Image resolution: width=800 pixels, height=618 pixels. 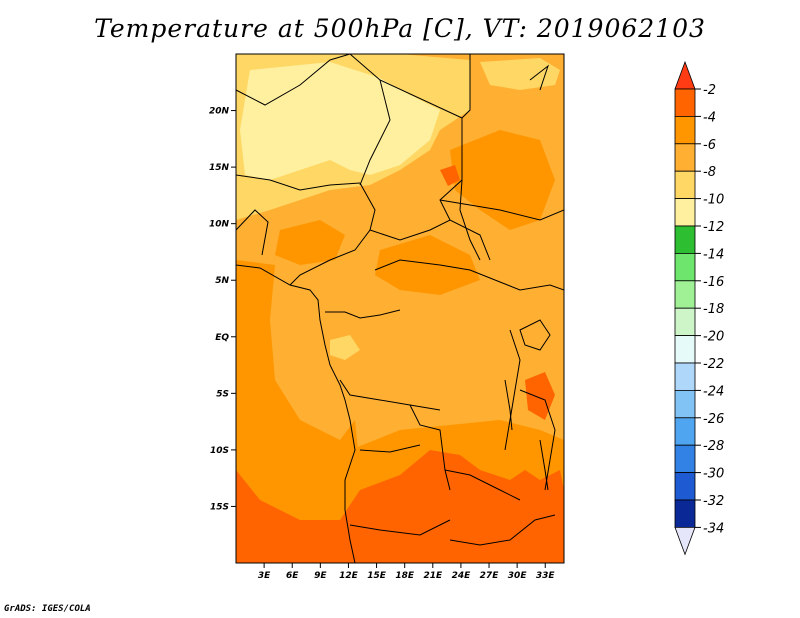 What do you see at coordinates (713, 391) in the screenshot?
I see `colorbar-label: -24` at bounding box center [713, 391].